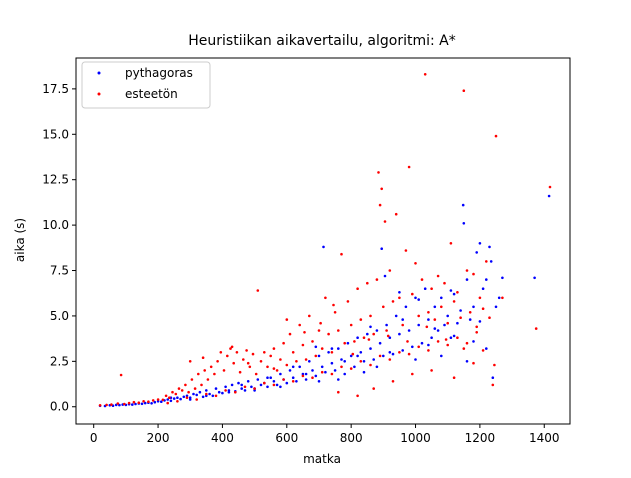 The height and width of the screenshot is (478, 631). Describe the element at coordinates (325, 434) in the screenshot. I see `x-axis-ticks: 0 200 400 600 800 1000 1200 1400` at that location.